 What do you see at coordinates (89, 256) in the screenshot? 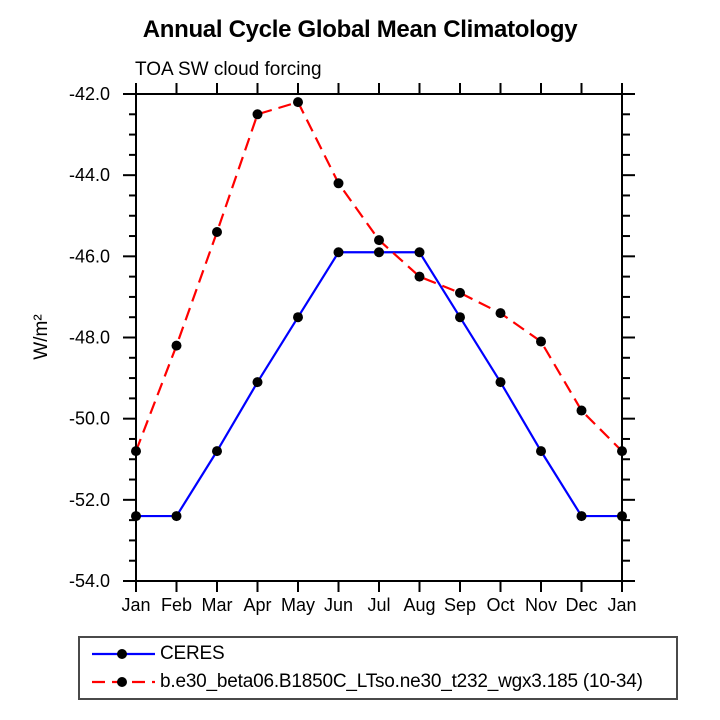
I see `y-tick-label: -46.0` at bounding box center [89, 256].